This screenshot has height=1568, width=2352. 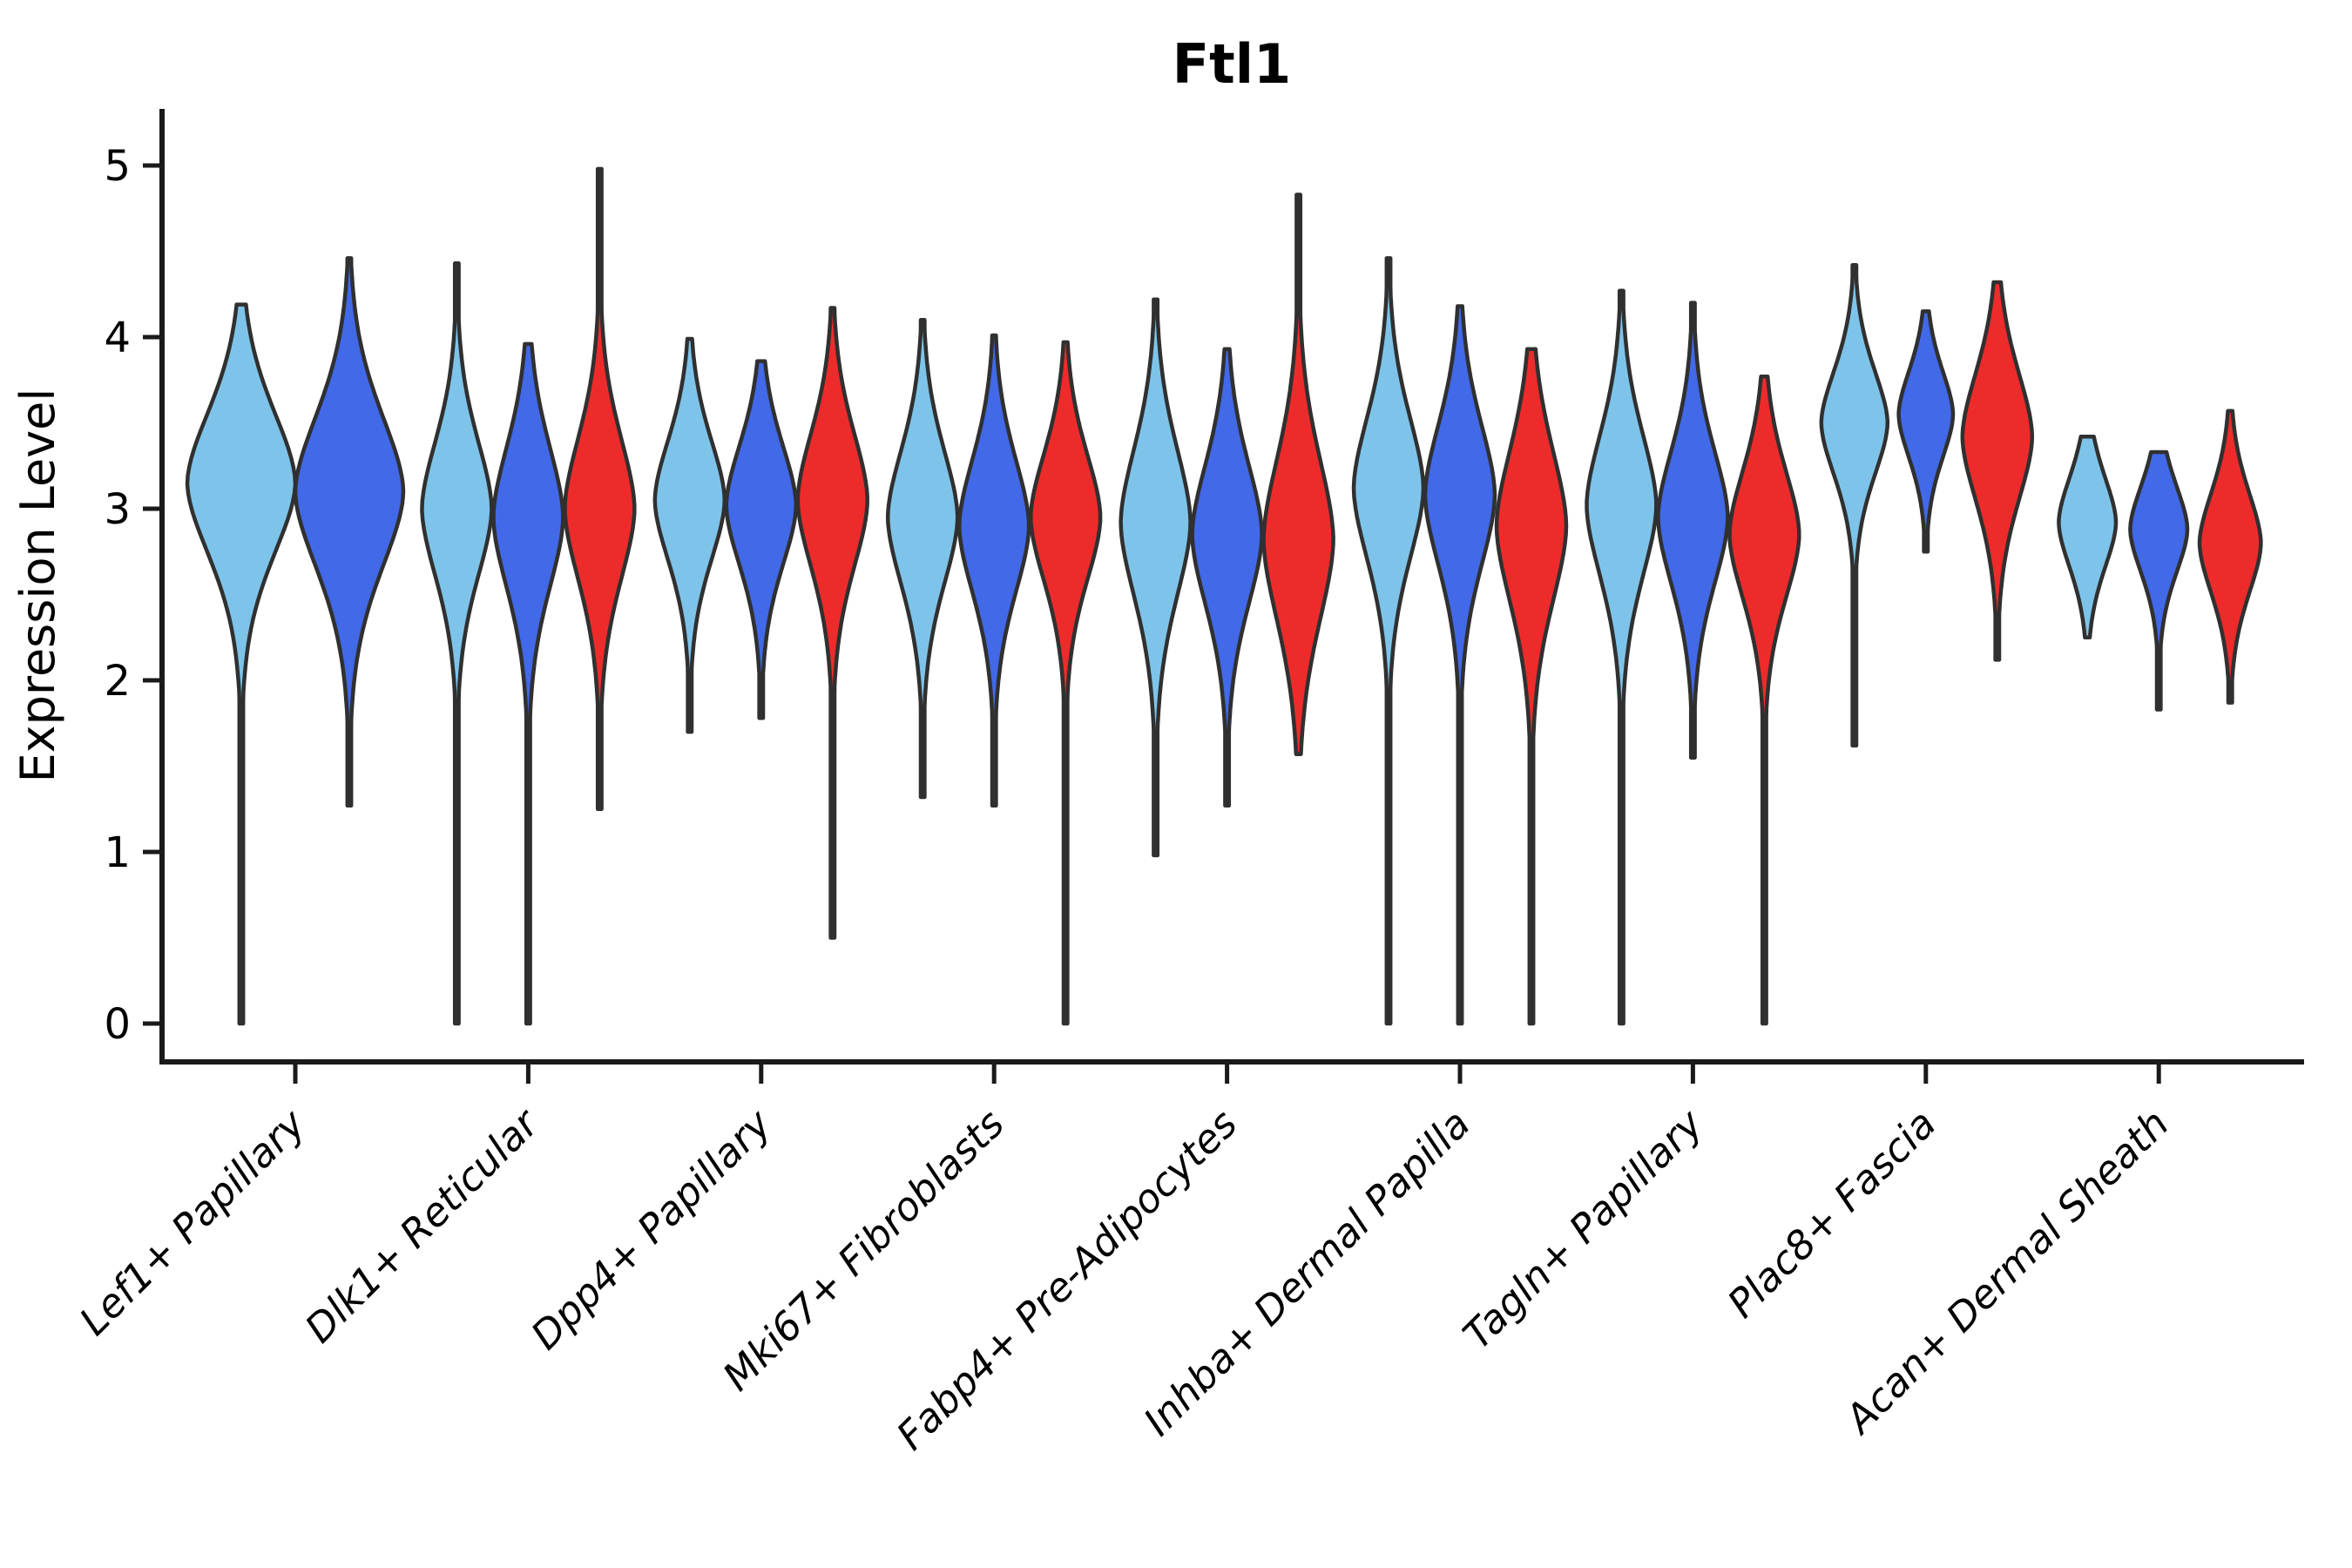 What do you see at coordinates (349, 532) in the screenshot?
I see `violin-lef1+-royalblue` at bounding box center [349, 532].